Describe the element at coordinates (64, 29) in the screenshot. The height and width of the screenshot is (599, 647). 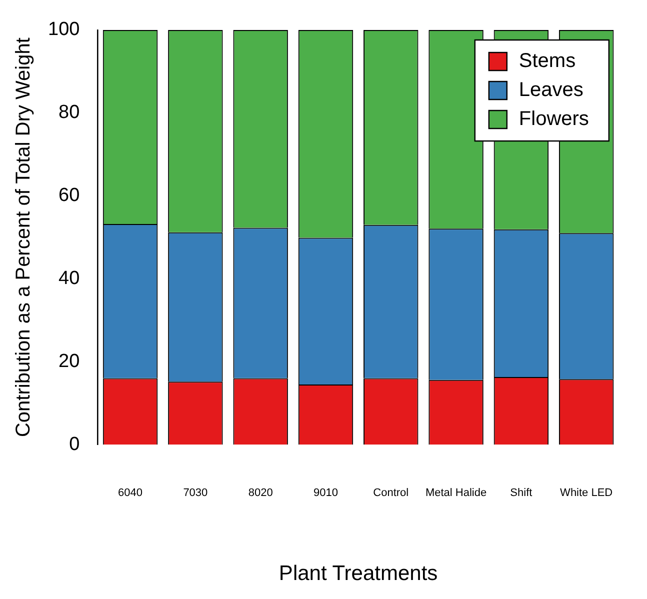
I see `y-tick-label: 100` at that location.